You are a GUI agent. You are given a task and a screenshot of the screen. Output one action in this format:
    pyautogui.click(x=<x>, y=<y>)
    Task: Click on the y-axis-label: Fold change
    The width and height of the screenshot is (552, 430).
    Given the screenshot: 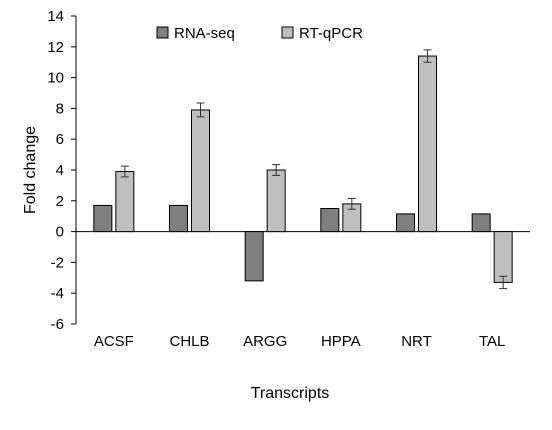 What is the action you would take?
    pyautogui.click(x=30, y=170)
    